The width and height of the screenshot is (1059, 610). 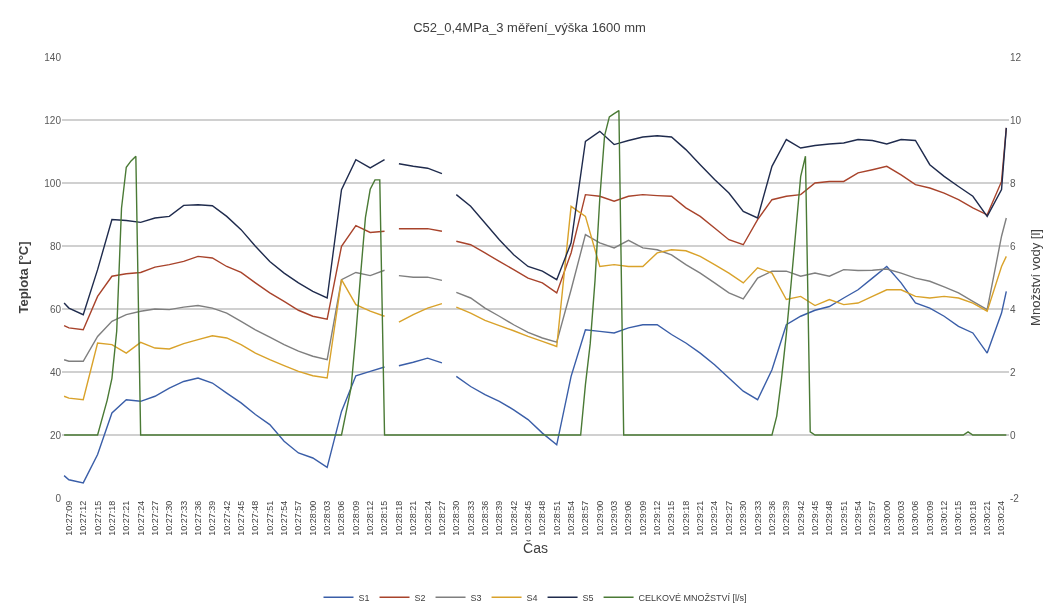 What do you see at coordinates (470, 518) in the screenshot?
I see `x-tick-label: 10:28:33` at bounding box center [470, 518].